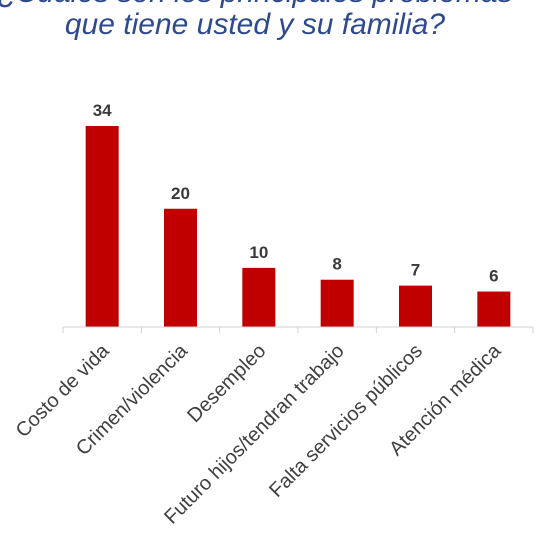 Image resolution: width=547 pixels, height=540 pixels. Describe the element at coordinates (102, 110) in the screenshot. I see `value-label-0: 34` at that location.